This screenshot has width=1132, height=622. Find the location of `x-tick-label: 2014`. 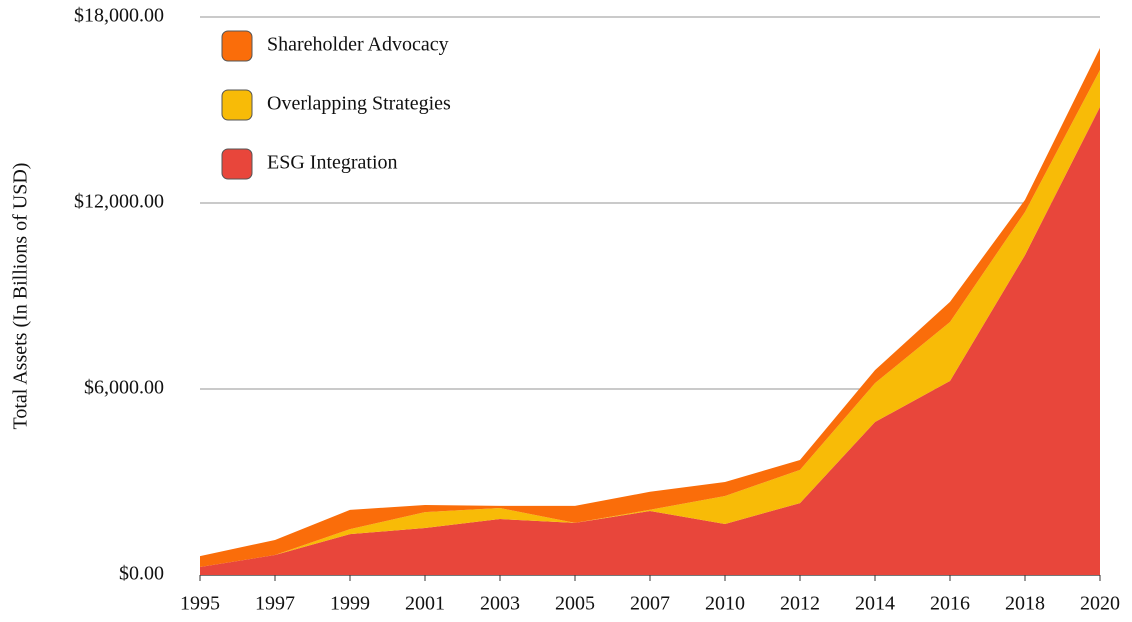

x-tick-label: 2014 is located at coordinates (875, 604).